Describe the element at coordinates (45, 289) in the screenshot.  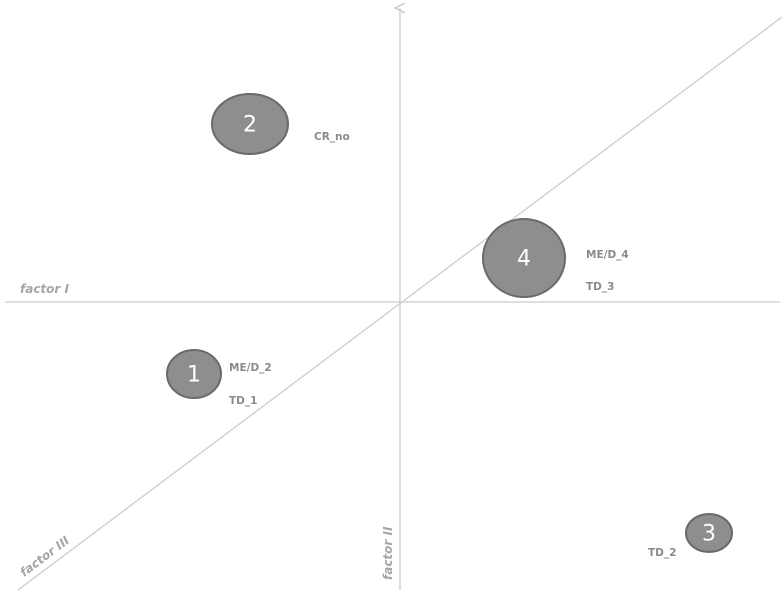
I see `factor-i-label: factor I` at that location.